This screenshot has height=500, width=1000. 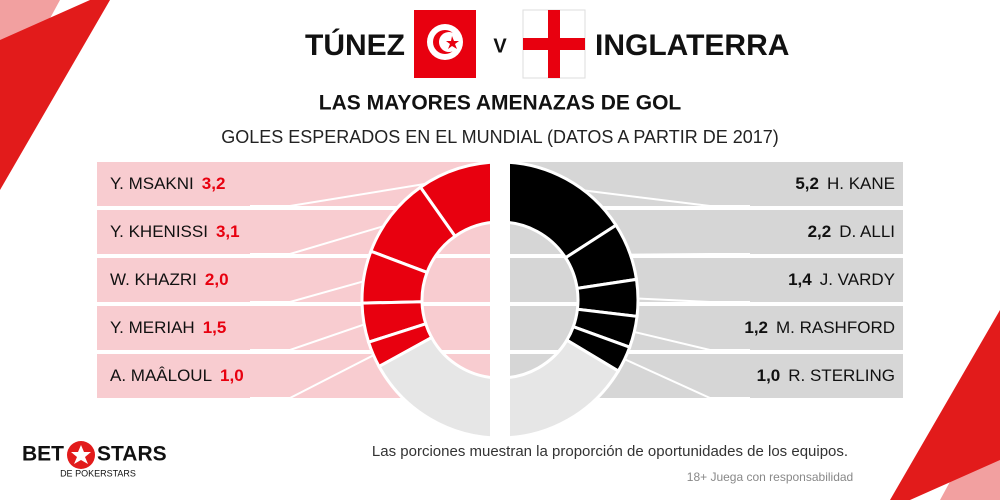 I want to click on row-label: Y. MSAKNI 3,2, so click(x=167, y=183).